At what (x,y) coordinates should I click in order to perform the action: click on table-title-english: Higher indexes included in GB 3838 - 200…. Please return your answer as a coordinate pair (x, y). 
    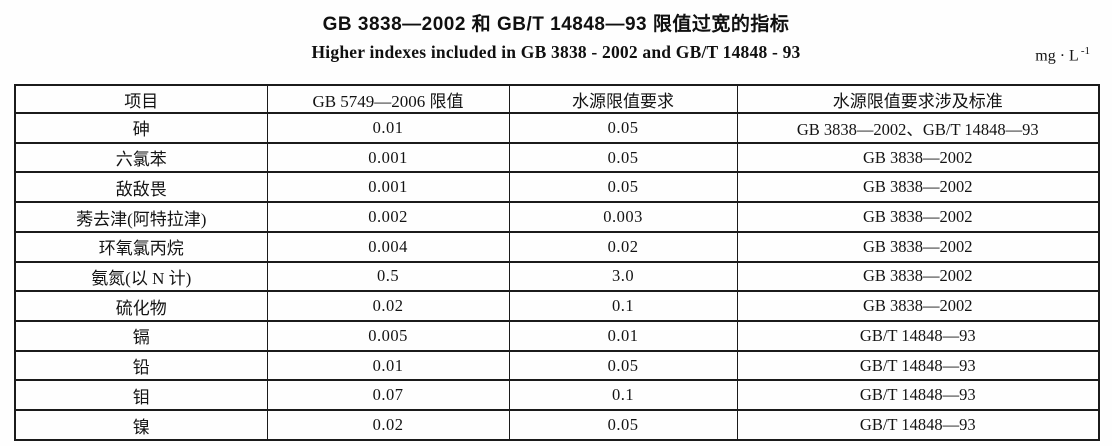
    Looking at the image, I should click on (556, 52).